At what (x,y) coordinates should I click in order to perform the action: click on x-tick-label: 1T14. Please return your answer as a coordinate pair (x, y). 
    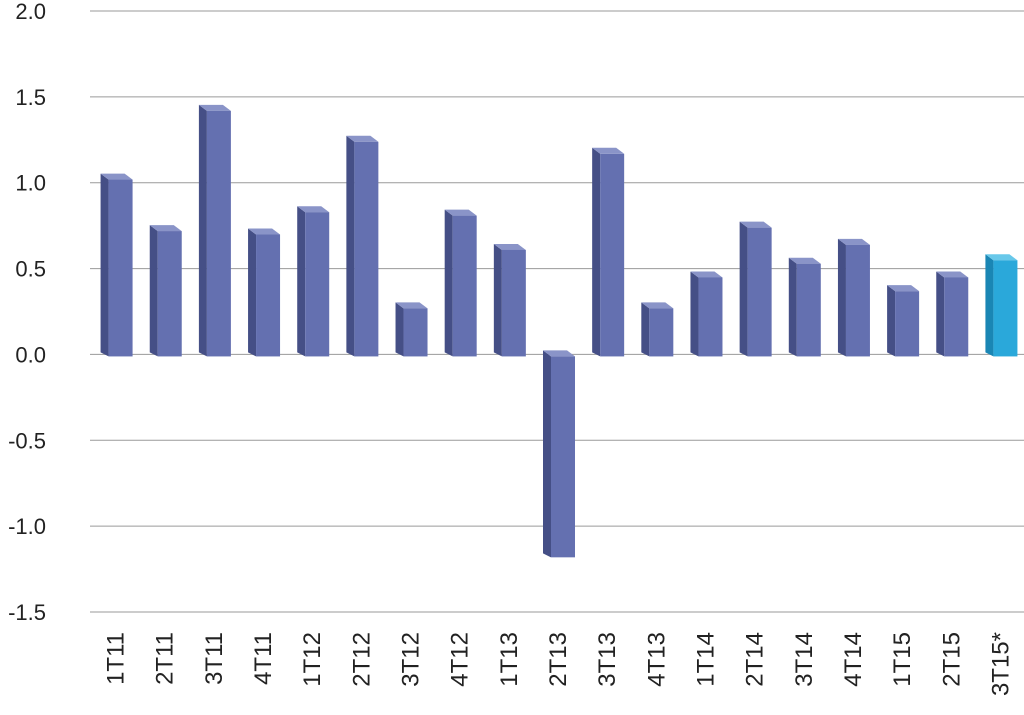
    Looking at the image, I should click on (705, 659).